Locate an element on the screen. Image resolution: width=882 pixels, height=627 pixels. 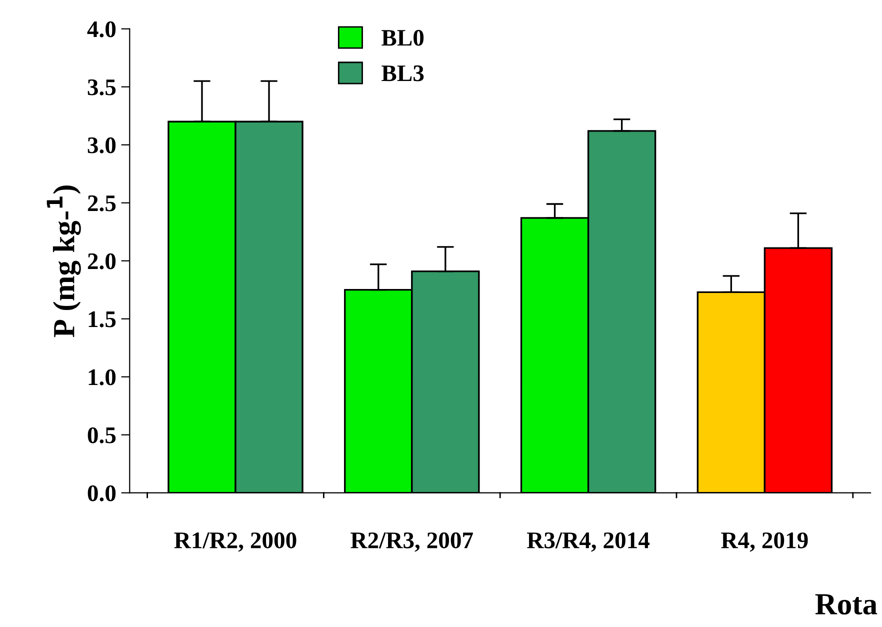
x-tick-label: R1/R2, 2000 is located at coordinates (235, 542).